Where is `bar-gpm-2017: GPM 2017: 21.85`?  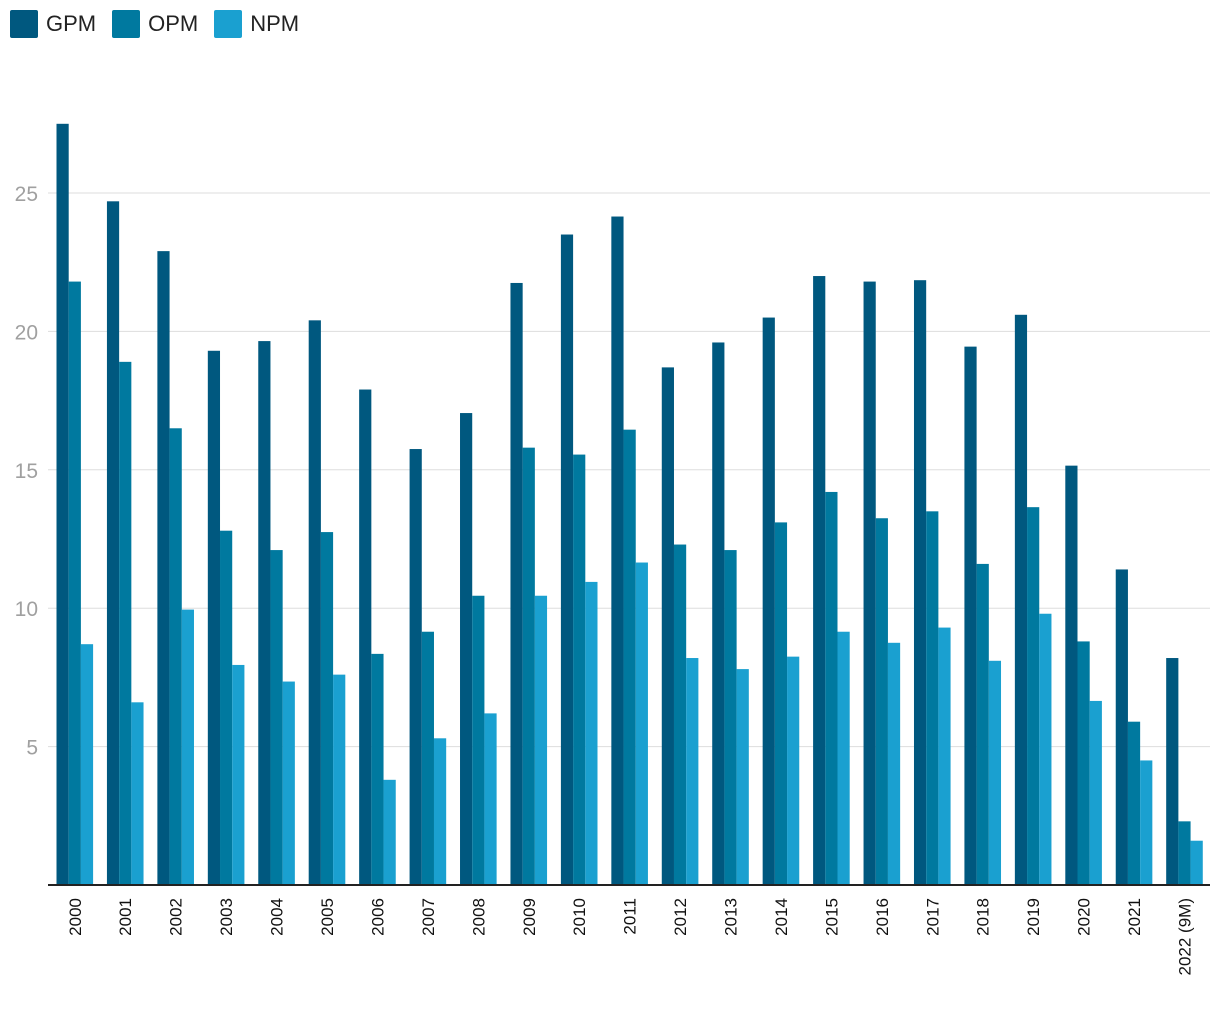
bar-gpm-2017: GPM 2017: 21.85 is located at coordinates (920, 582).